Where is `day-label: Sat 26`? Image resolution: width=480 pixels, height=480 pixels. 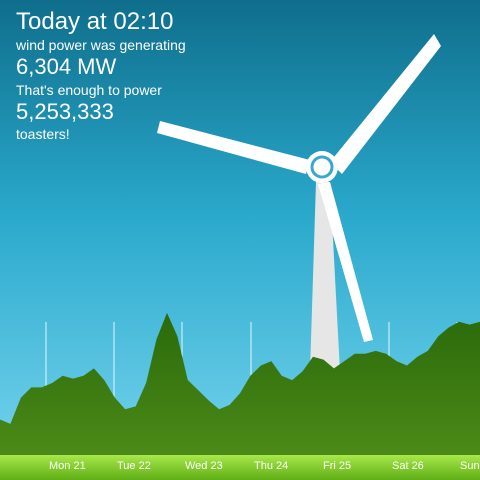
day-label: Sat 26 is located at coordinates (408, 466).